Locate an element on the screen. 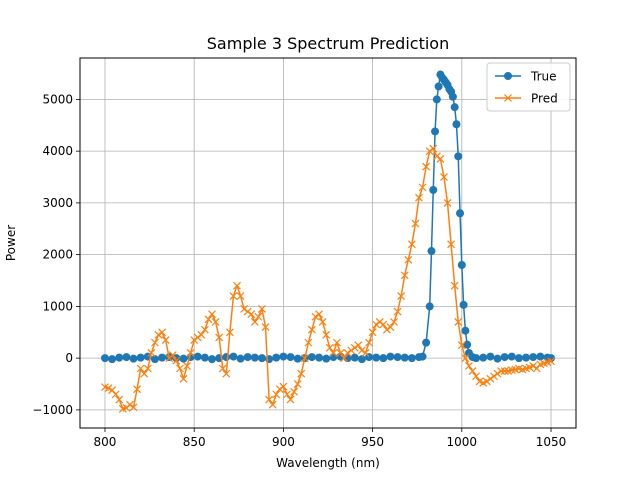 The image size is (640, 484). x-tick-label: 950 is located at coordinates (372, 442).